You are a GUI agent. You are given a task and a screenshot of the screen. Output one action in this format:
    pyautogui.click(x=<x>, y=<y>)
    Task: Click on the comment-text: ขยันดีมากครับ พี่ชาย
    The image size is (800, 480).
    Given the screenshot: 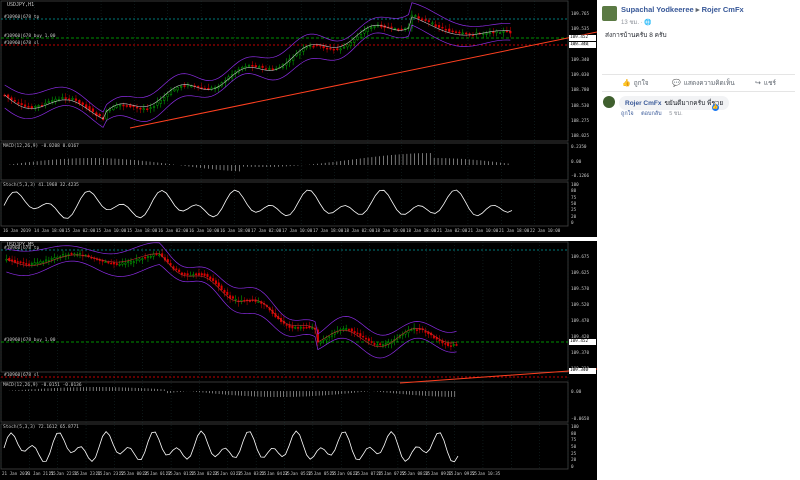 What is the action you would take?
    pyautogui.click(x=694, y=103)
    